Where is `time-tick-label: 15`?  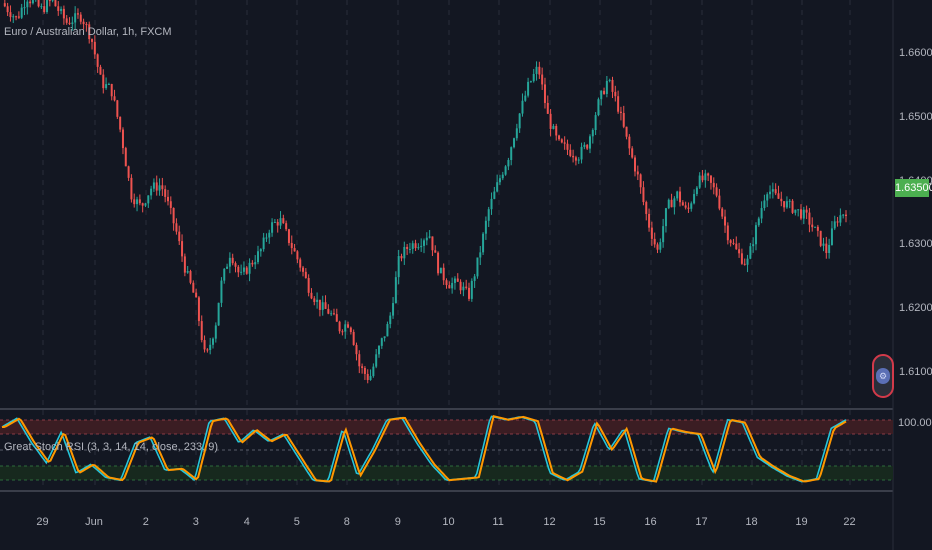 time-tick-label: 15 is located at coordinates (599, 522).